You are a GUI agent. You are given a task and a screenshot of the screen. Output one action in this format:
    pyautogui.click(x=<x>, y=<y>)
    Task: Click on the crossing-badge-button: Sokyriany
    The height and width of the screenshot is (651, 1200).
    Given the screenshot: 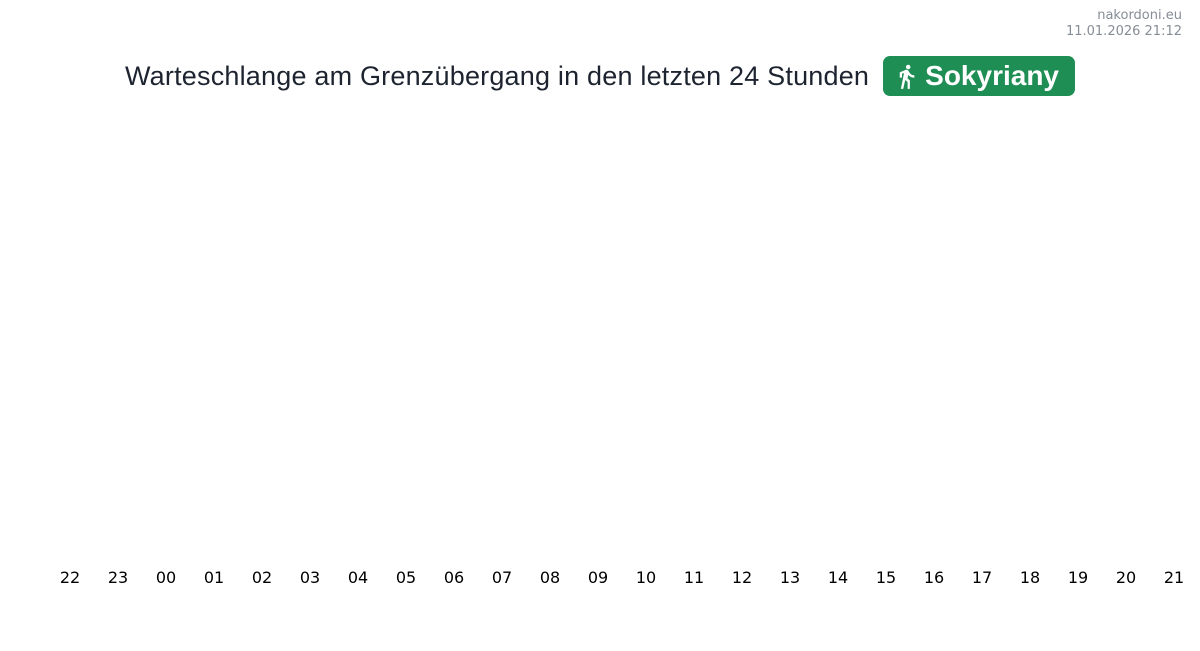 What is the action you would take?
    pyautogui.click(x=979, y=76)
    